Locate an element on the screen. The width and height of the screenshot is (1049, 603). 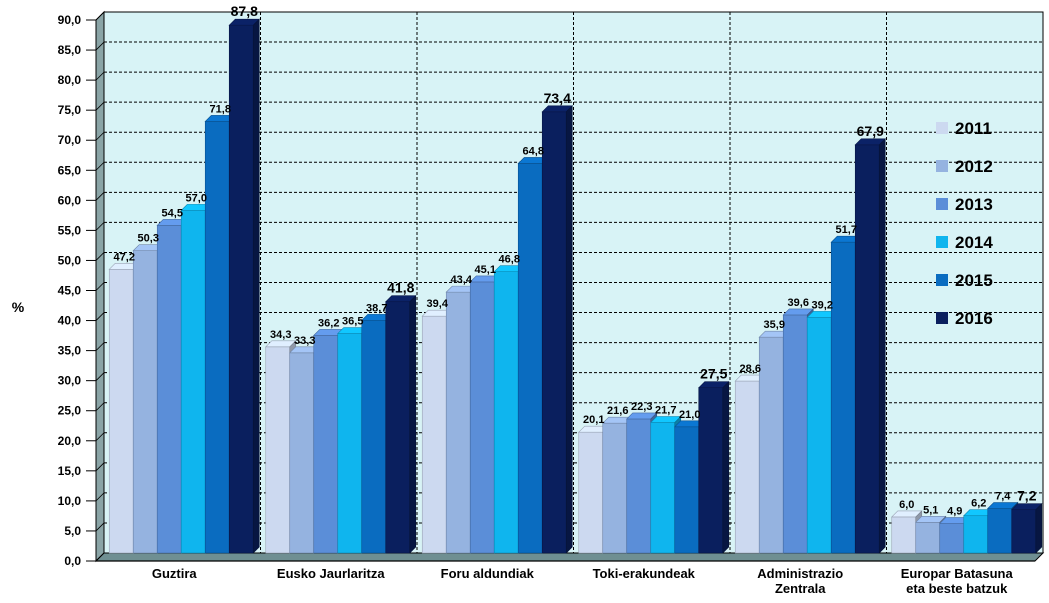
data-label: 36,2 is located at coordinates (328, 323).